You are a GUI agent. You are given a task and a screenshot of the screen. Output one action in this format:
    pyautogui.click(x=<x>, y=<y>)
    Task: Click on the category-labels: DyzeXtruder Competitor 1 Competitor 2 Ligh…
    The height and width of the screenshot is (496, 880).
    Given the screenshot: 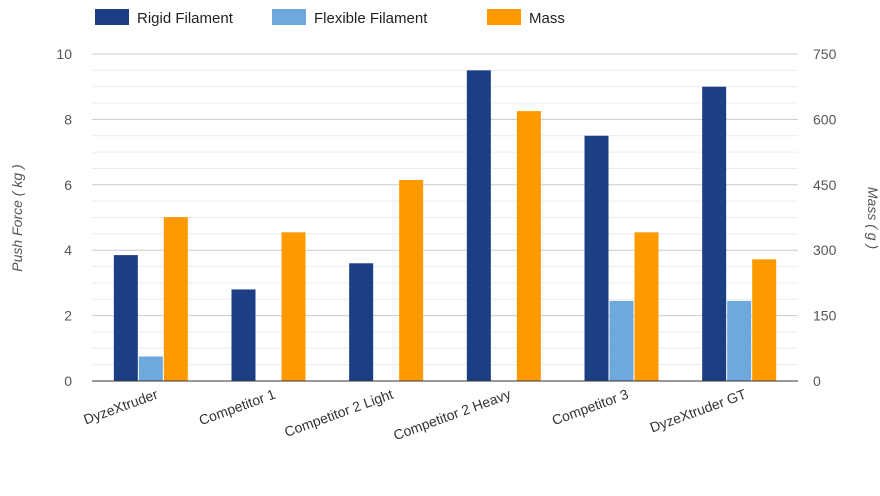 What is the action you would take?
    pyautogui.click(x=414, y=415)
    